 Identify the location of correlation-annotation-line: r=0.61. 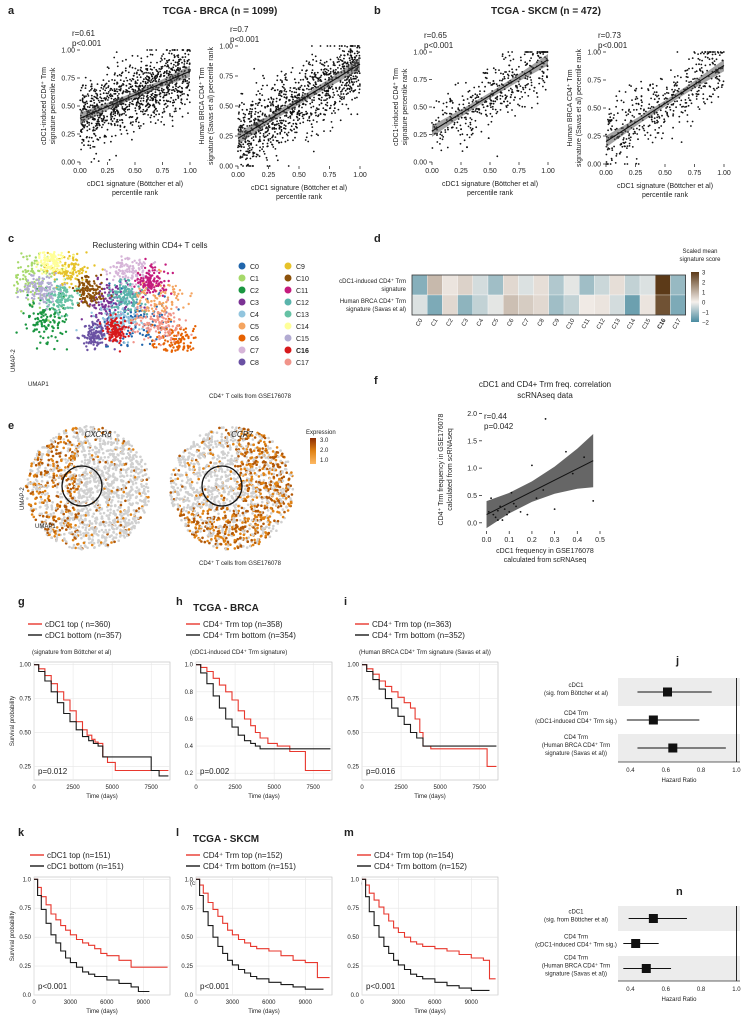
(83, 33).